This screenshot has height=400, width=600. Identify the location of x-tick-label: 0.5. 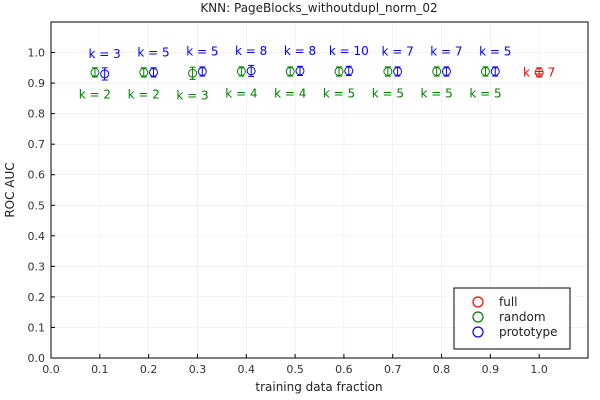
(295, 369).